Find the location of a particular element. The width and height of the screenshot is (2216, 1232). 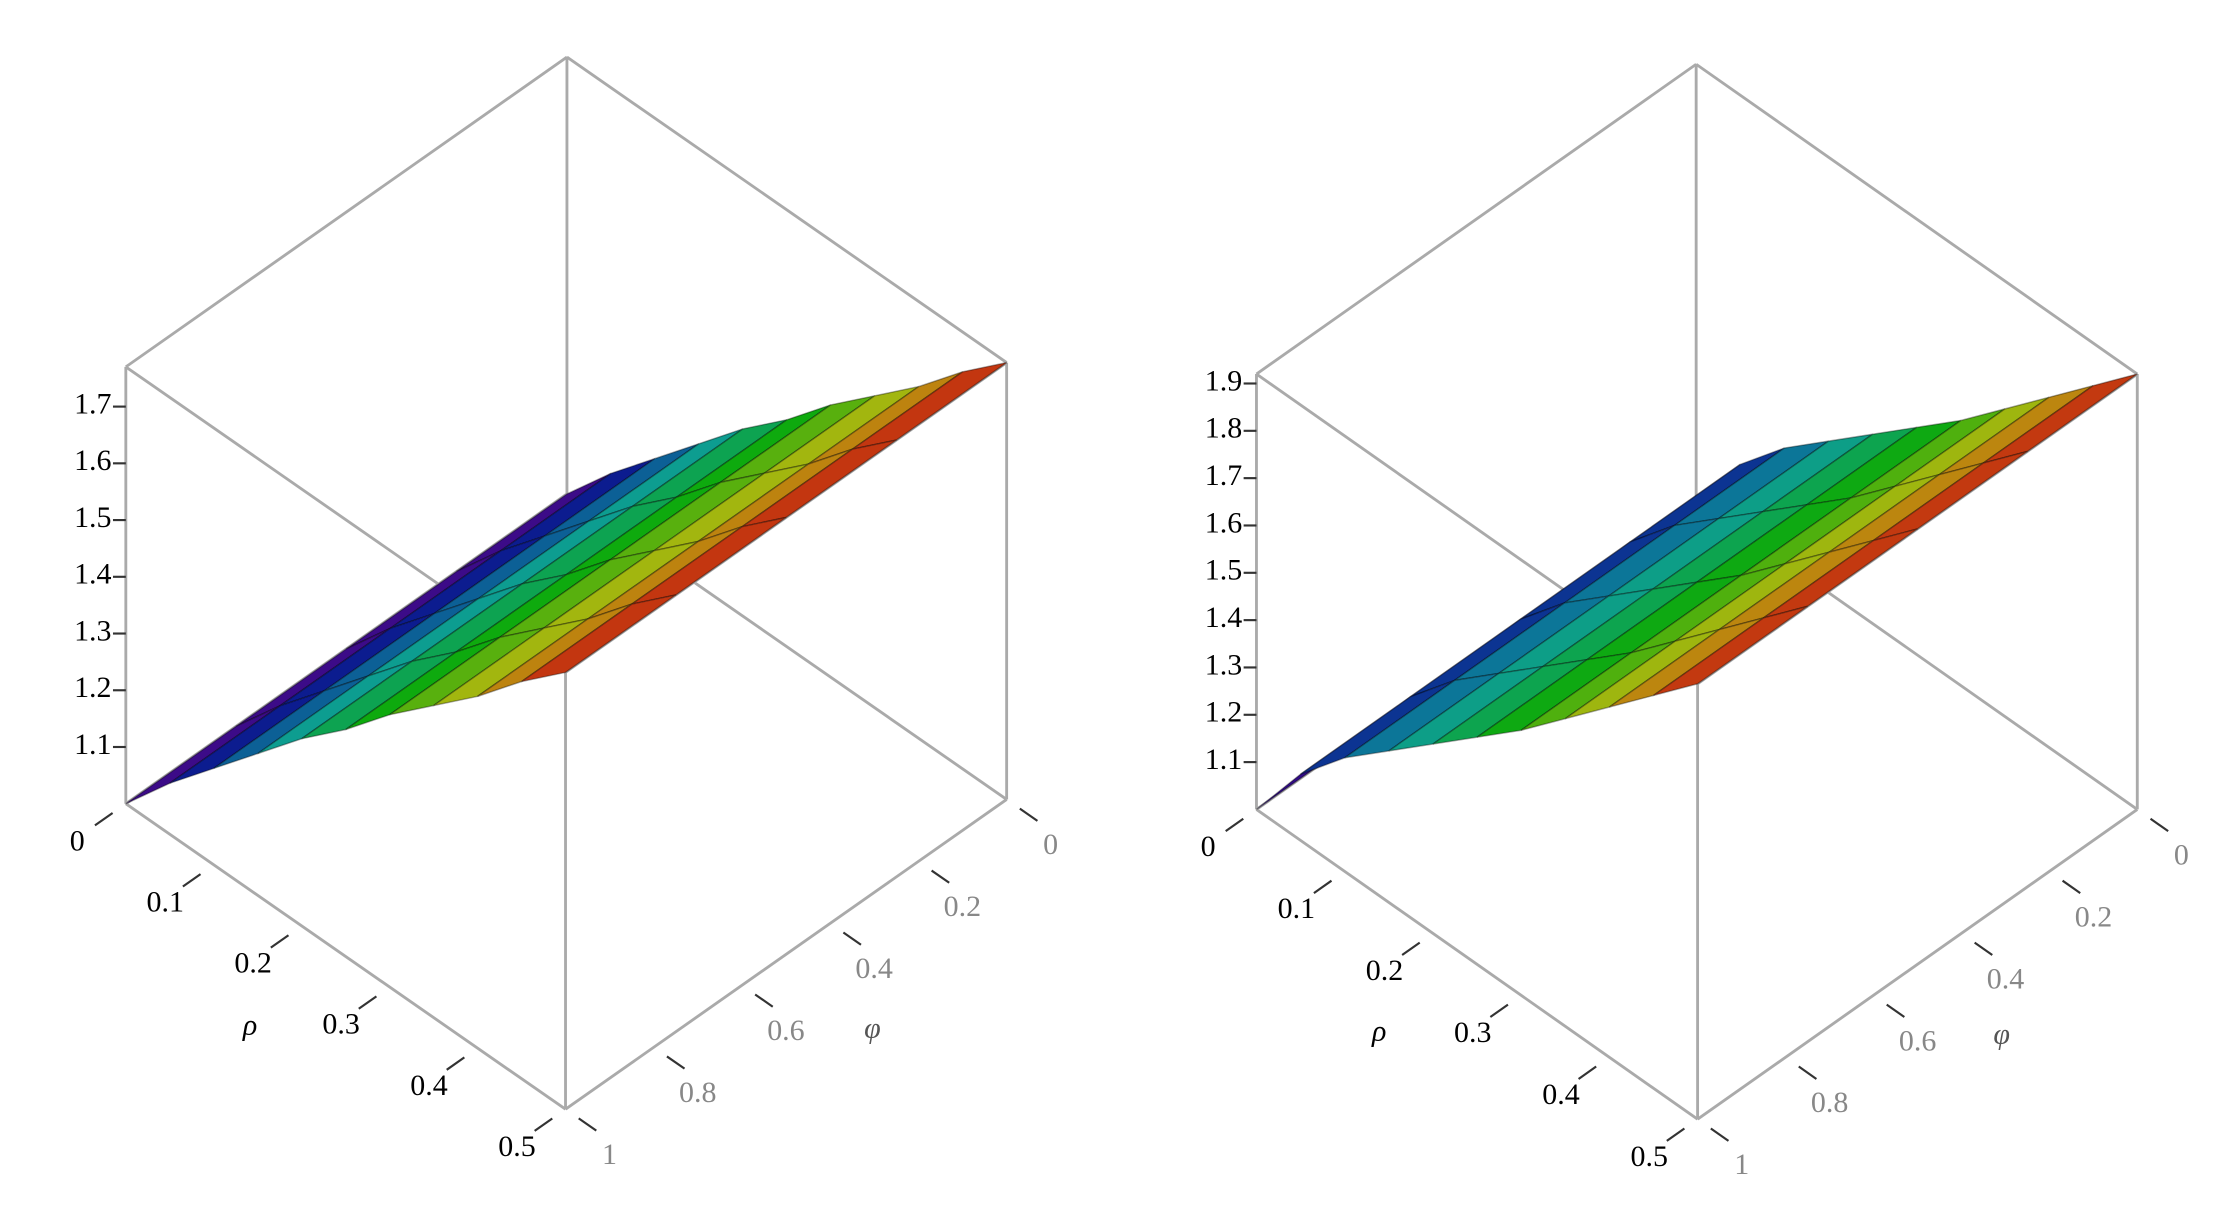

z-tick-label: 1.9 is located at coordinates (1223, 380).